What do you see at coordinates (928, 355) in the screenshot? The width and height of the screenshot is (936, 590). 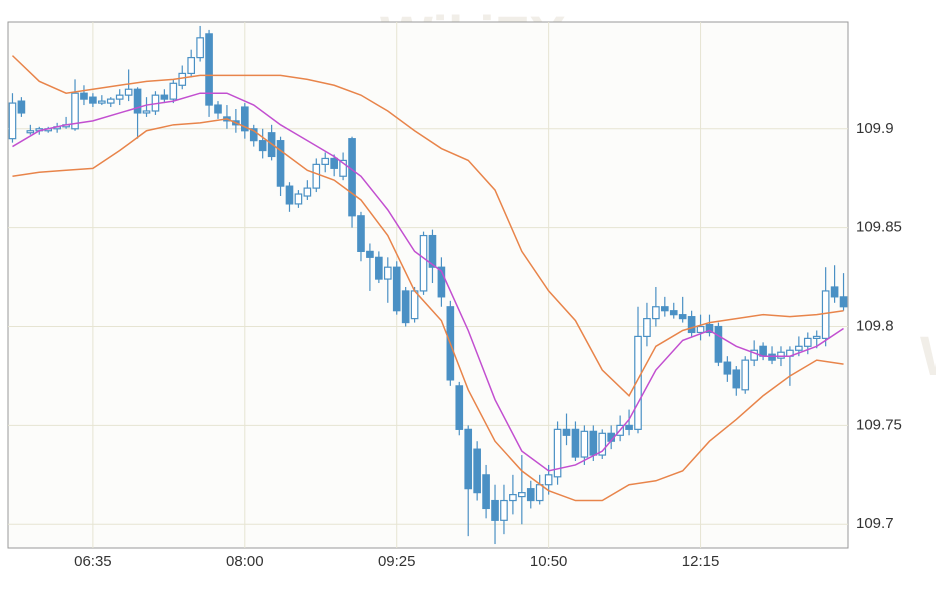 I see `watermark: WikiFX` at bounding box center [928, 355].